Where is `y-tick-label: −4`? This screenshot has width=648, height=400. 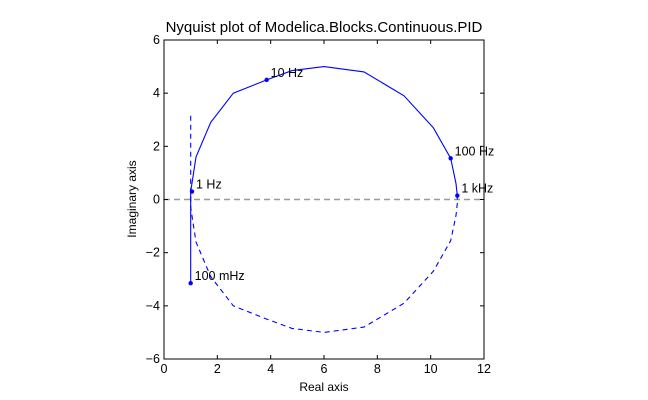 y-tick-label: −4 is located at coordinates (153, 306).